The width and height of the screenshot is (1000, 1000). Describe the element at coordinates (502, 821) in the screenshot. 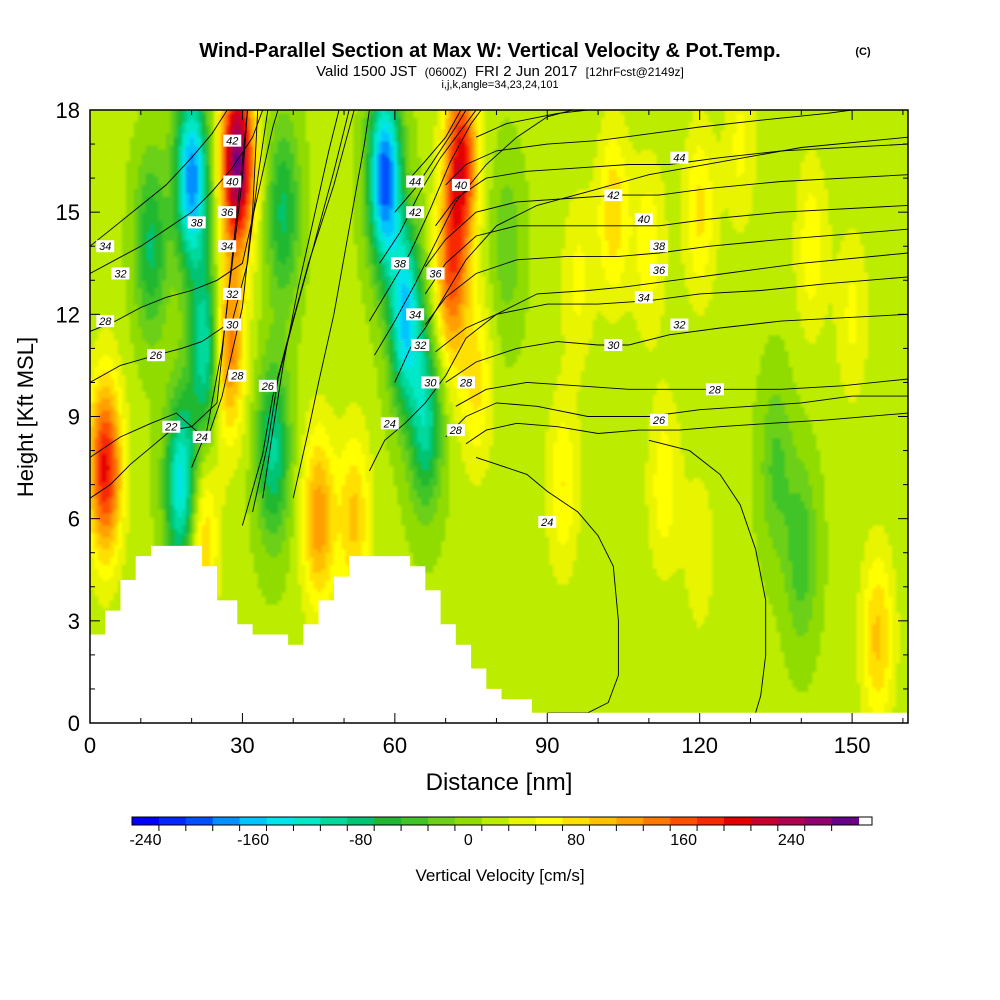

I see `colorbar-frame` at that location.